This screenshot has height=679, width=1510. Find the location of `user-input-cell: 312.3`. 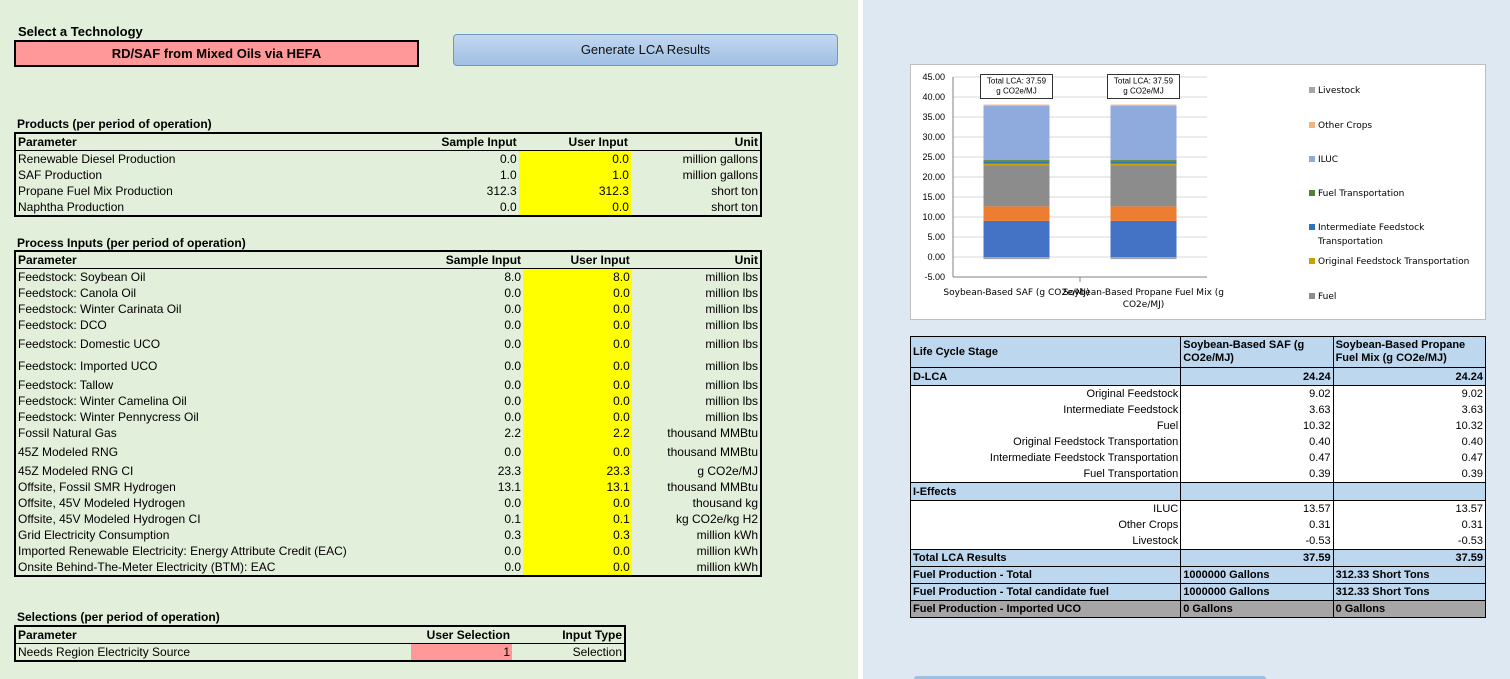

user-input-cell: 312.3 is located at coordinates (574, 191).